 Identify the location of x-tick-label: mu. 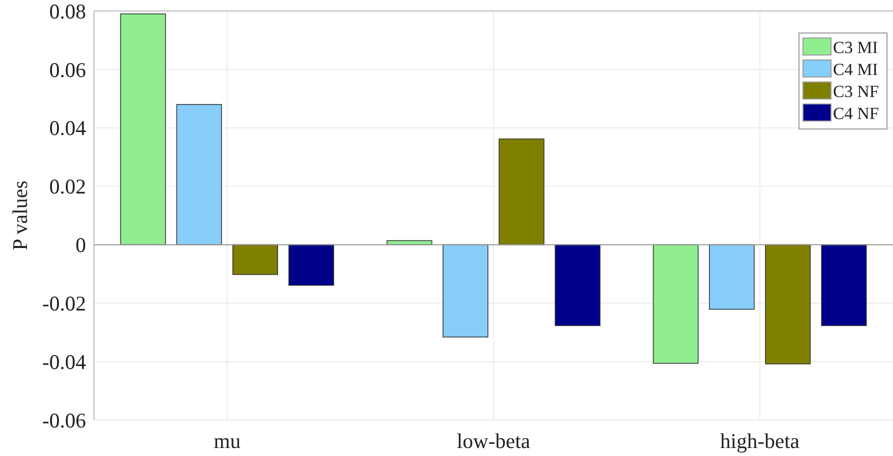
(228, 441).